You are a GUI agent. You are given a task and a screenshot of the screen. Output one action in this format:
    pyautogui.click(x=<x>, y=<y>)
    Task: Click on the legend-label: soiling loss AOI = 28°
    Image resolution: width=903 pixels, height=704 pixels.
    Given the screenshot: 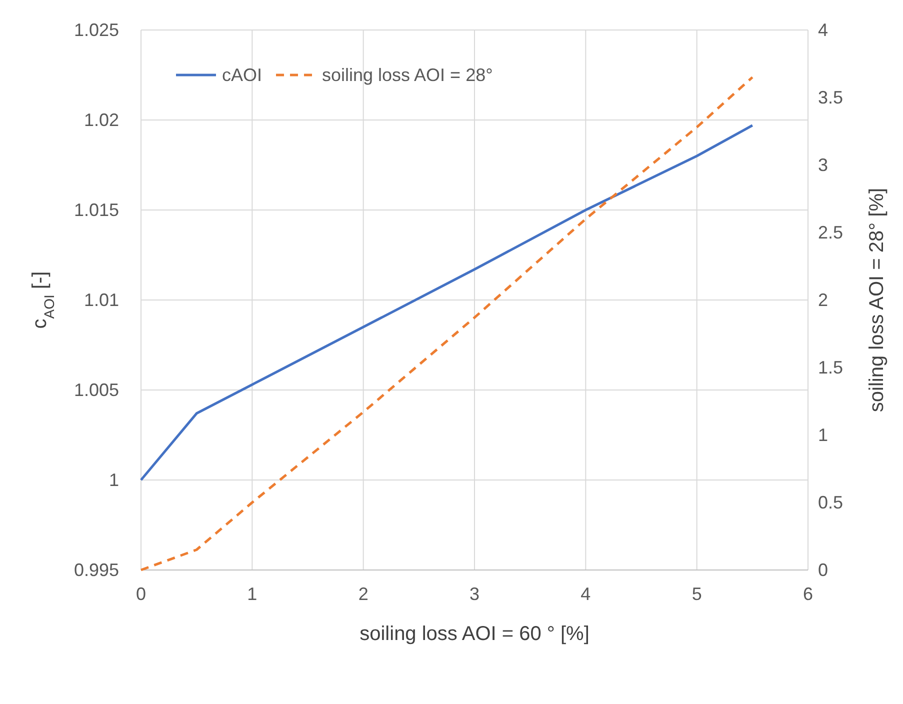 What is the action you would take?
    pyautogui.click(x=407, y=75)
    